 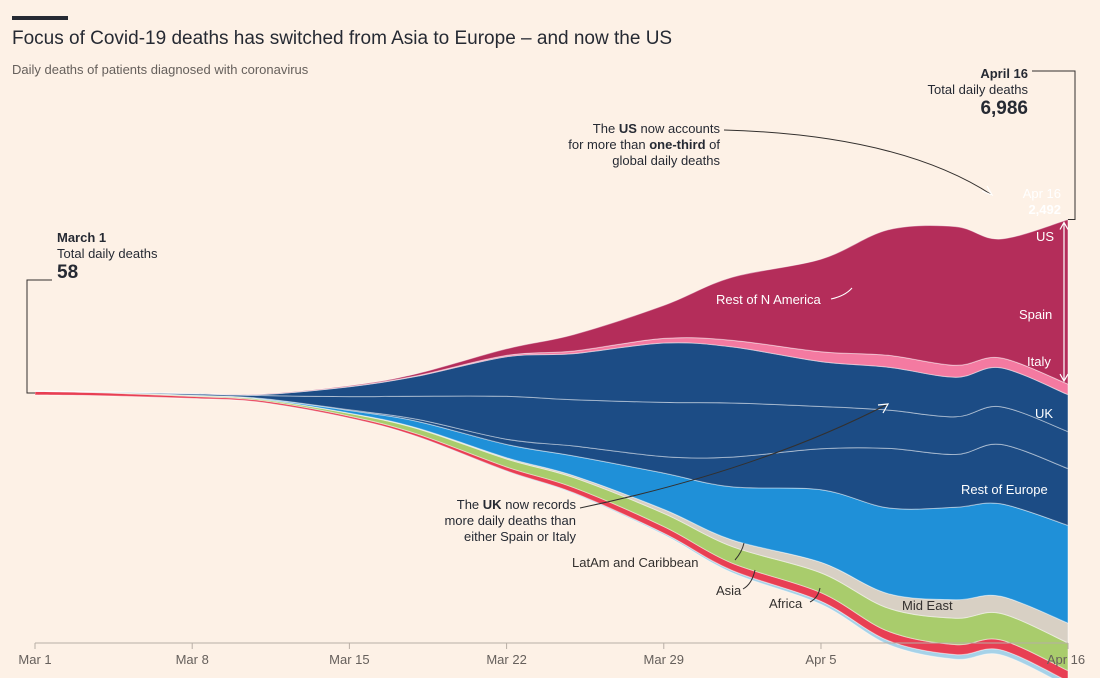 I want to click on asia-leader, so click(x=749, y=579).